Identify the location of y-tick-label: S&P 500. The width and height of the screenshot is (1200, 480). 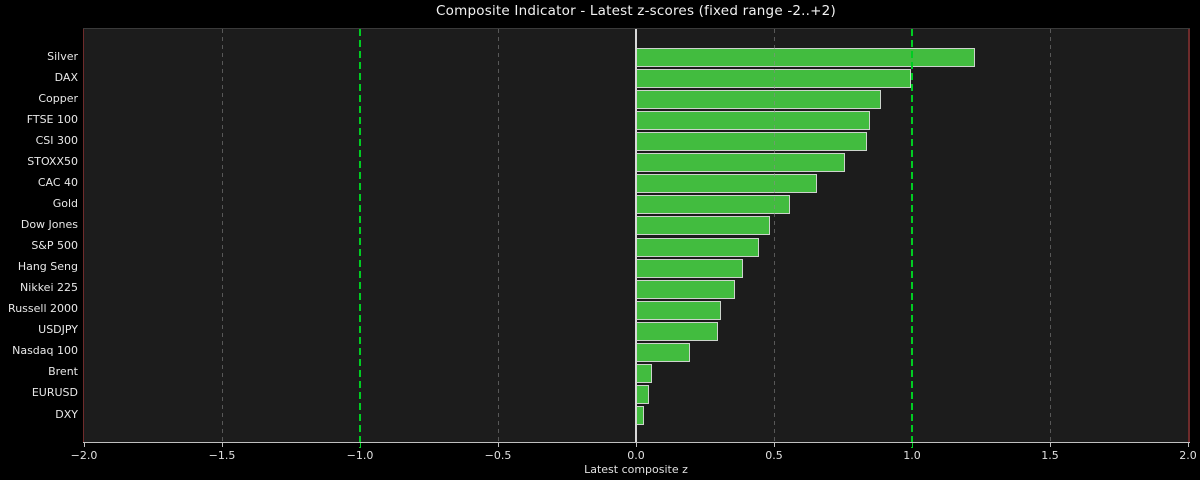
(54, 246).